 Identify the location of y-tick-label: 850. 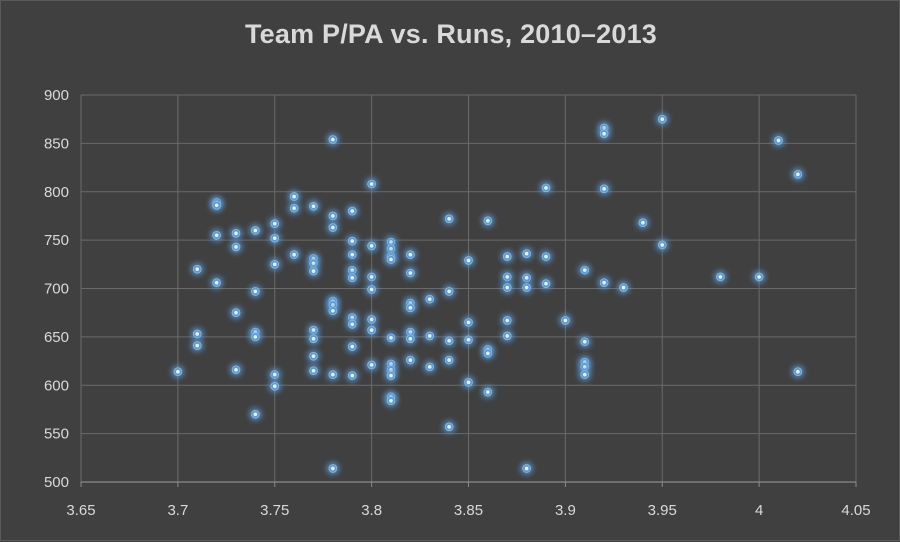
(56, 143).